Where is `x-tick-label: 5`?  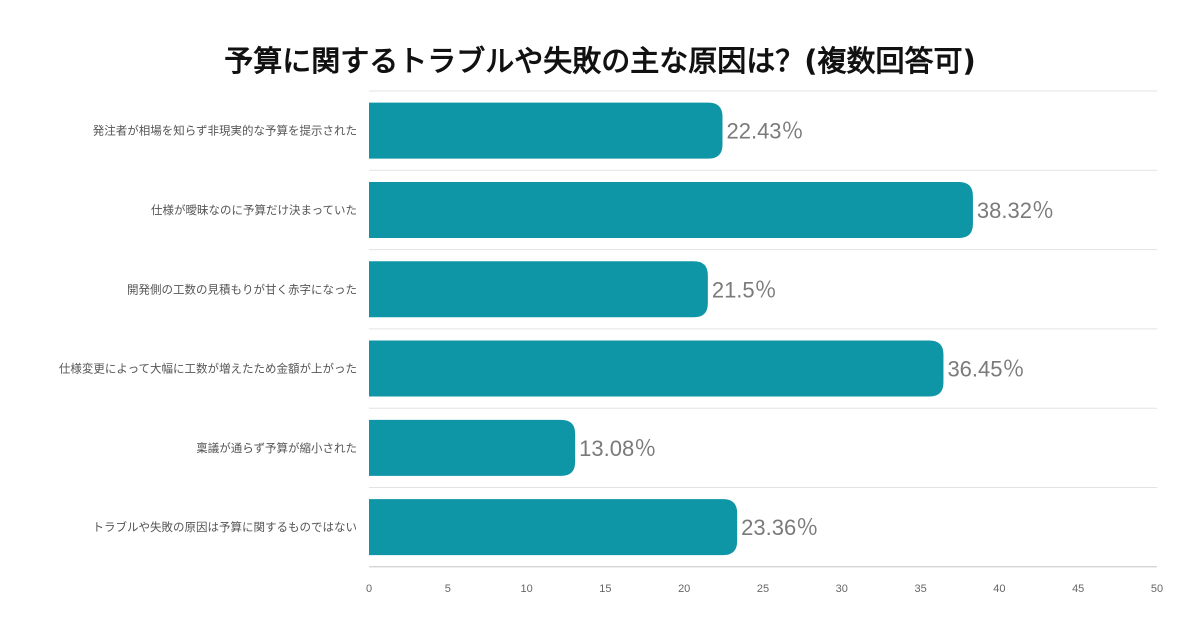 x-tick-label: 5 is located at coordinates (448, 589).